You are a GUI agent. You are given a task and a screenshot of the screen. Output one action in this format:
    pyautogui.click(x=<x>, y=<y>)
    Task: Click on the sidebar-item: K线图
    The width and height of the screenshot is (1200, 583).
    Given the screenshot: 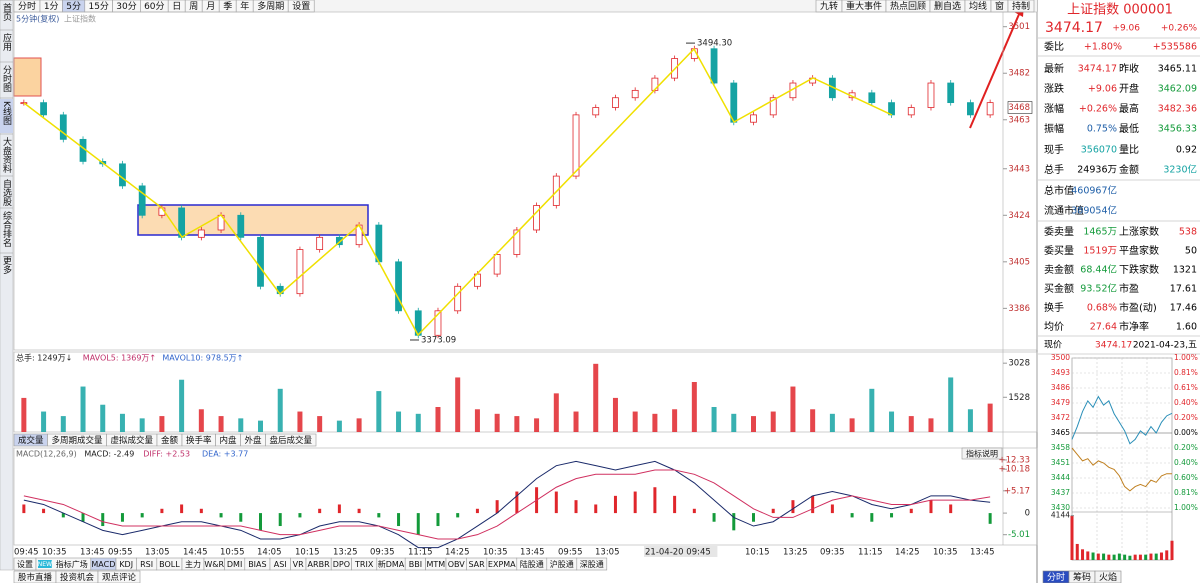 What is the action you would take?
    pyautogui.click(x=6, y=113)
    